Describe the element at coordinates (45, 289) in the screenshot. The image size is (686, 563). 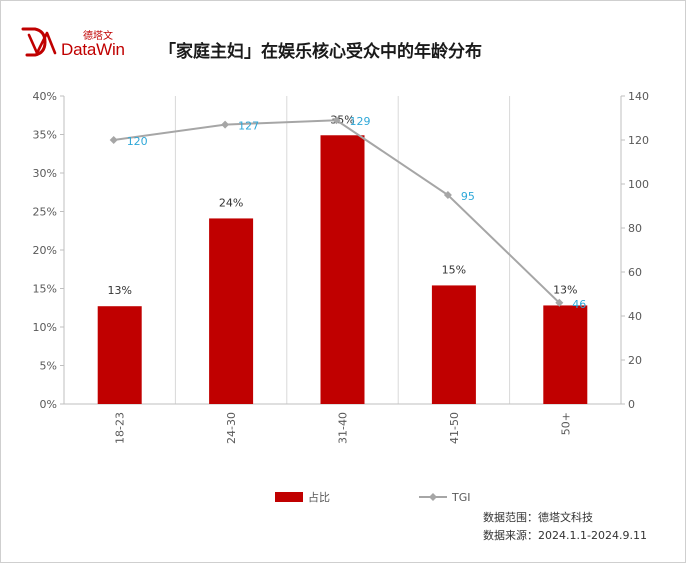
I see `y-left-tick-label: 15%` at that location.